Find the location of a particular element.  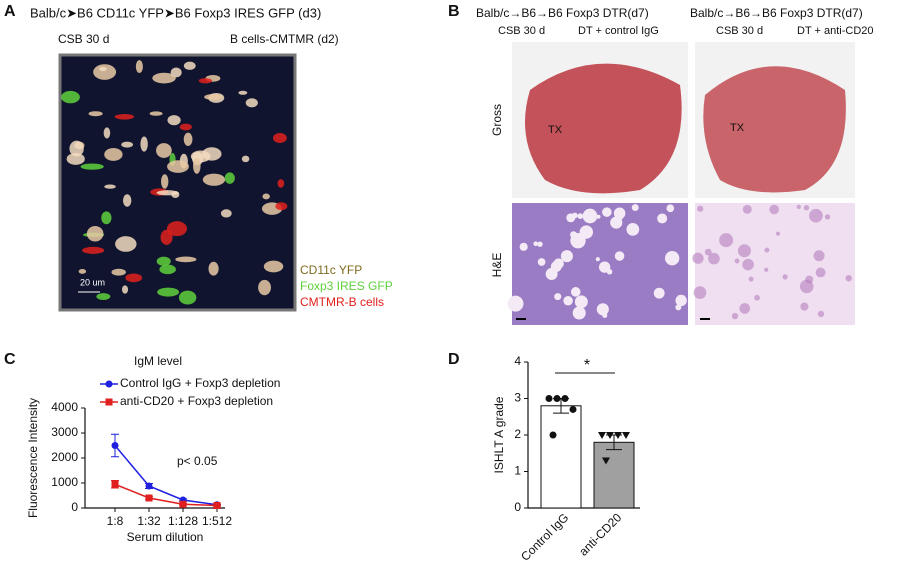

x-axis-label: Serum dilution is located at coordinates (165, 537).